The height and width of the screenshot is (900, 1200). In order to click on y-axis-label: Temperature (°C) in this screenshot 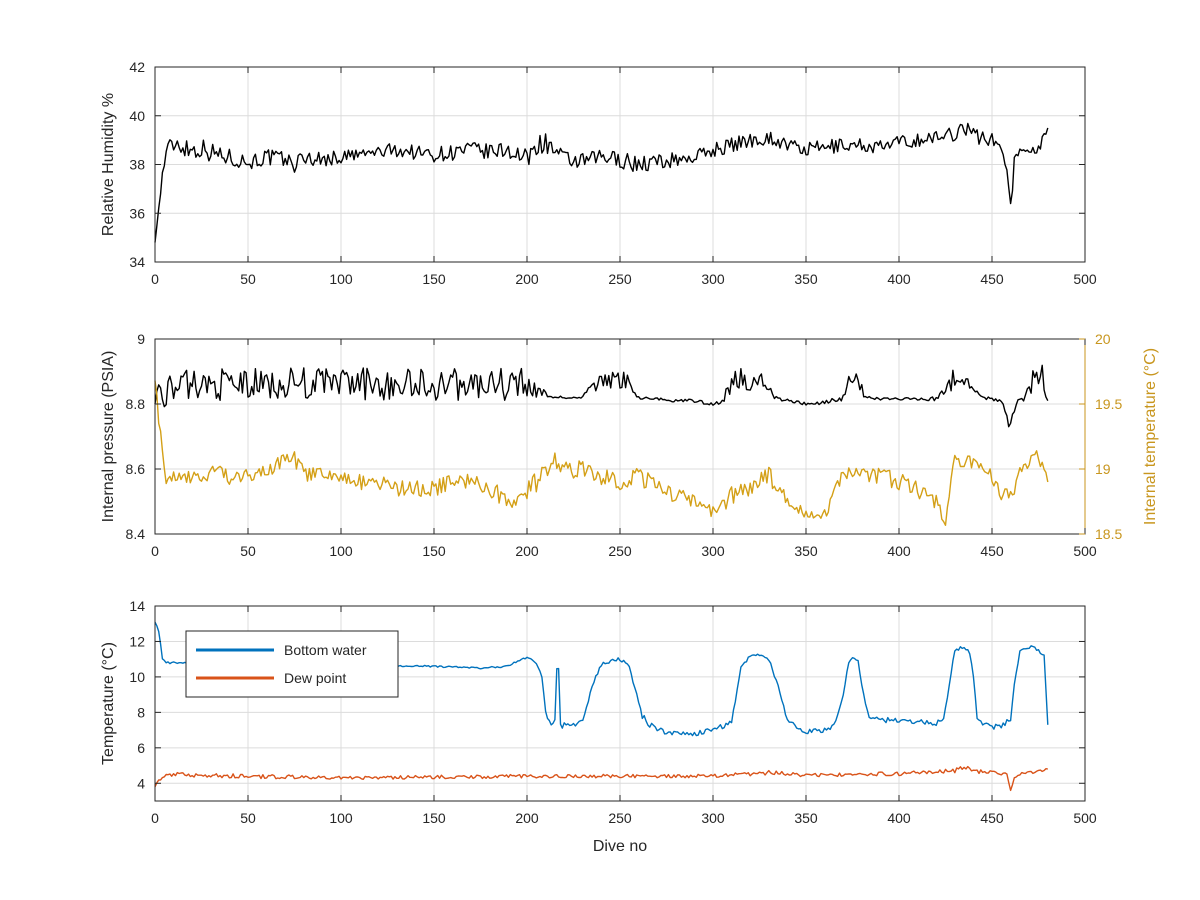, I will do `click(108, 703)`.